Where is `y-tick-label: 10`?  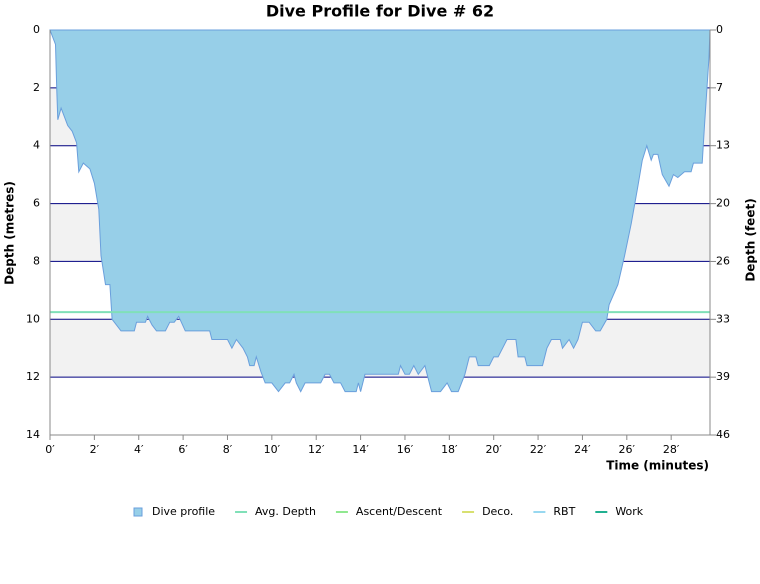
y-tick-label: 10 is located at coordinates (33, 318).